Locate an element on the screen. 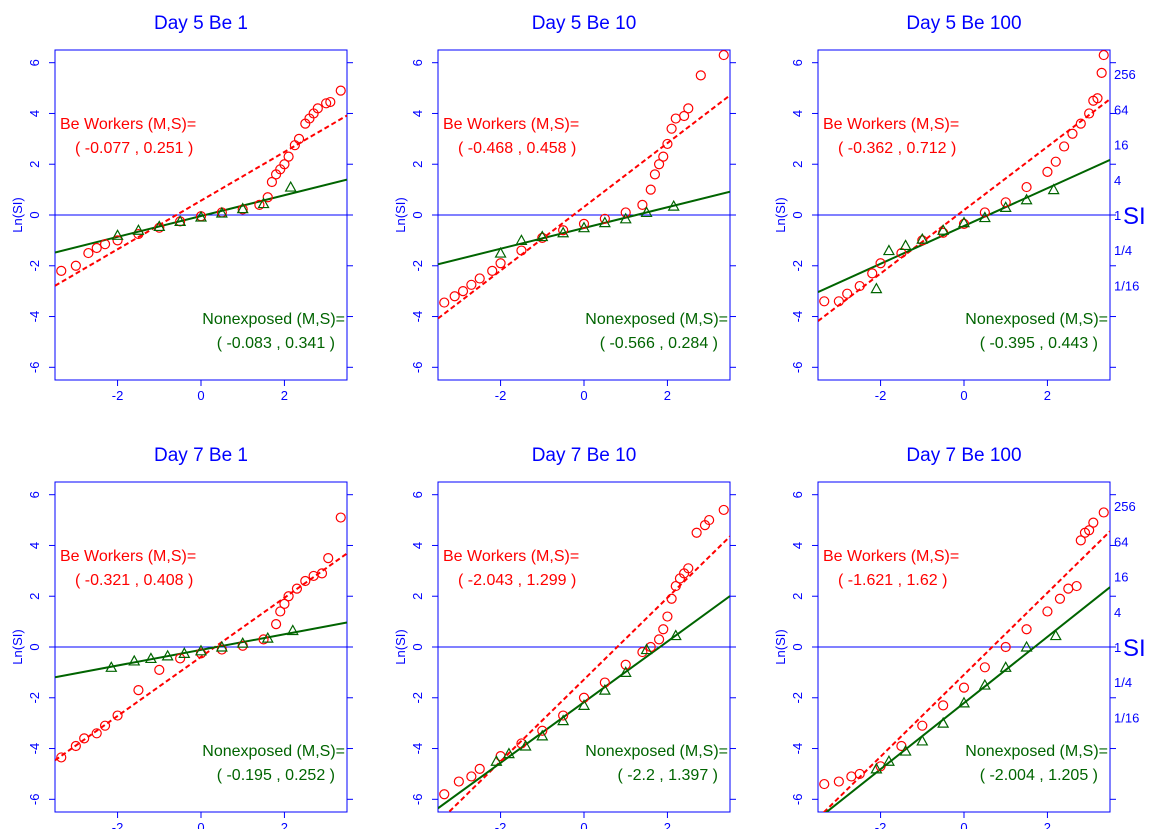  si-tick-label: 64 is located at coordinates (1121, 109).